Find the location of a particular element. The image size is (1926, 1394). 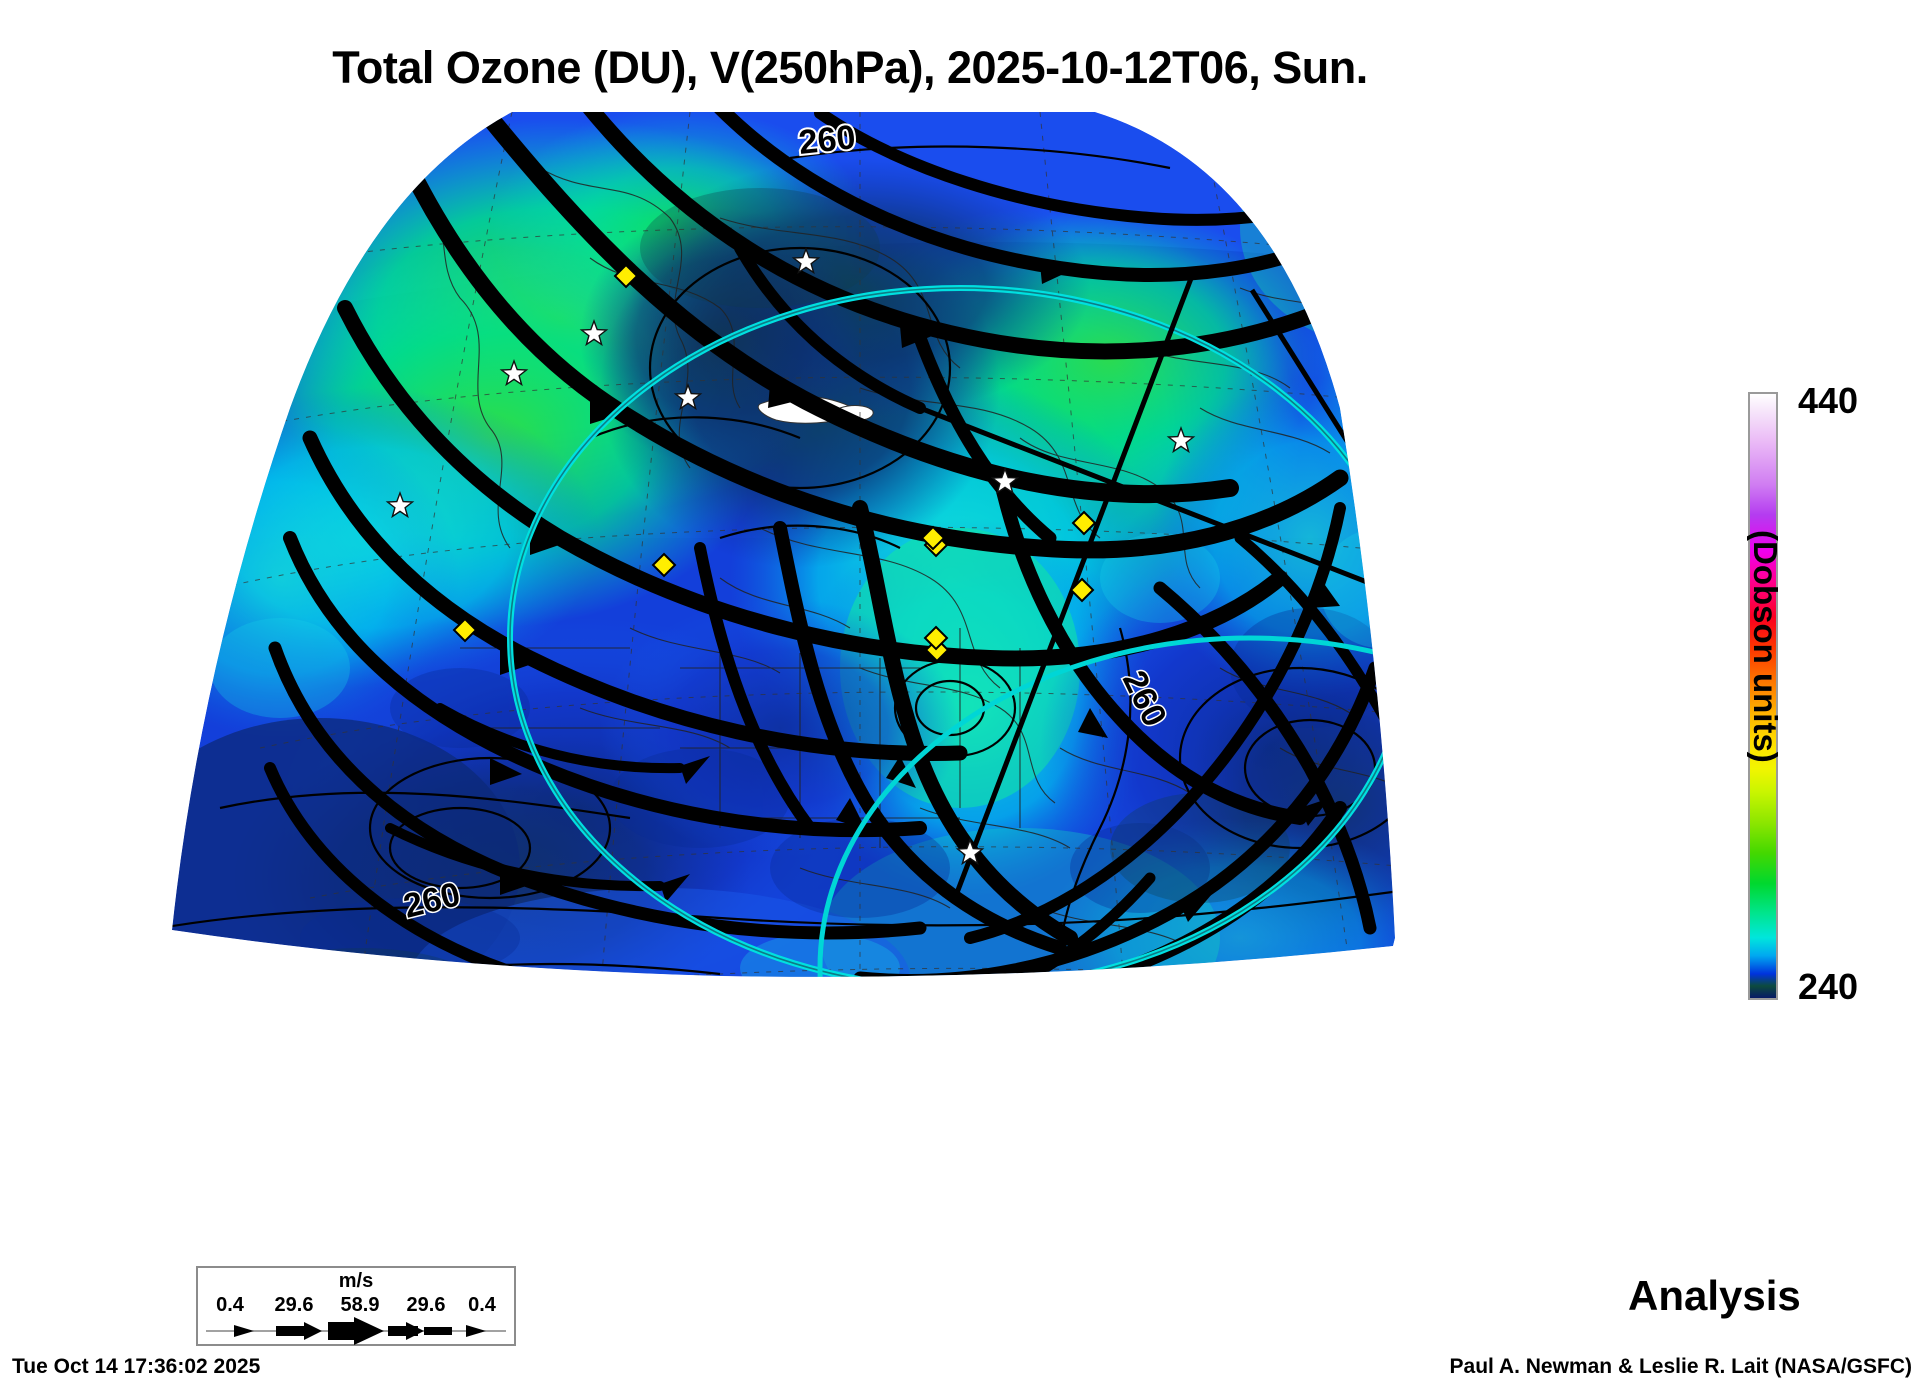

contour-label: 260 is located at coordinates (827, 140).